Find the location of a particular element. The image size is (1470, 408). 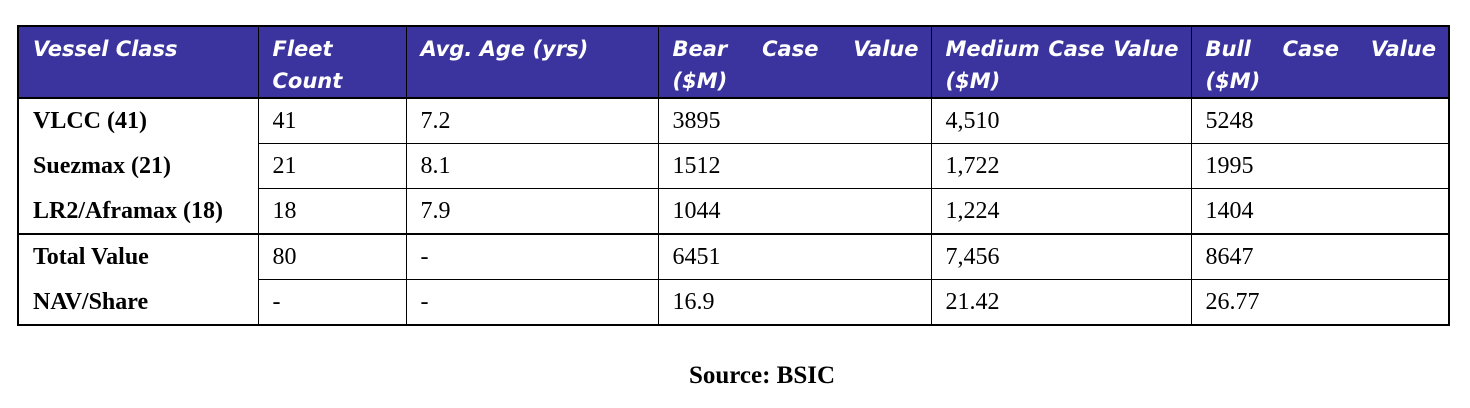

table-cell: 3895 is located at coordinates (794, 120).